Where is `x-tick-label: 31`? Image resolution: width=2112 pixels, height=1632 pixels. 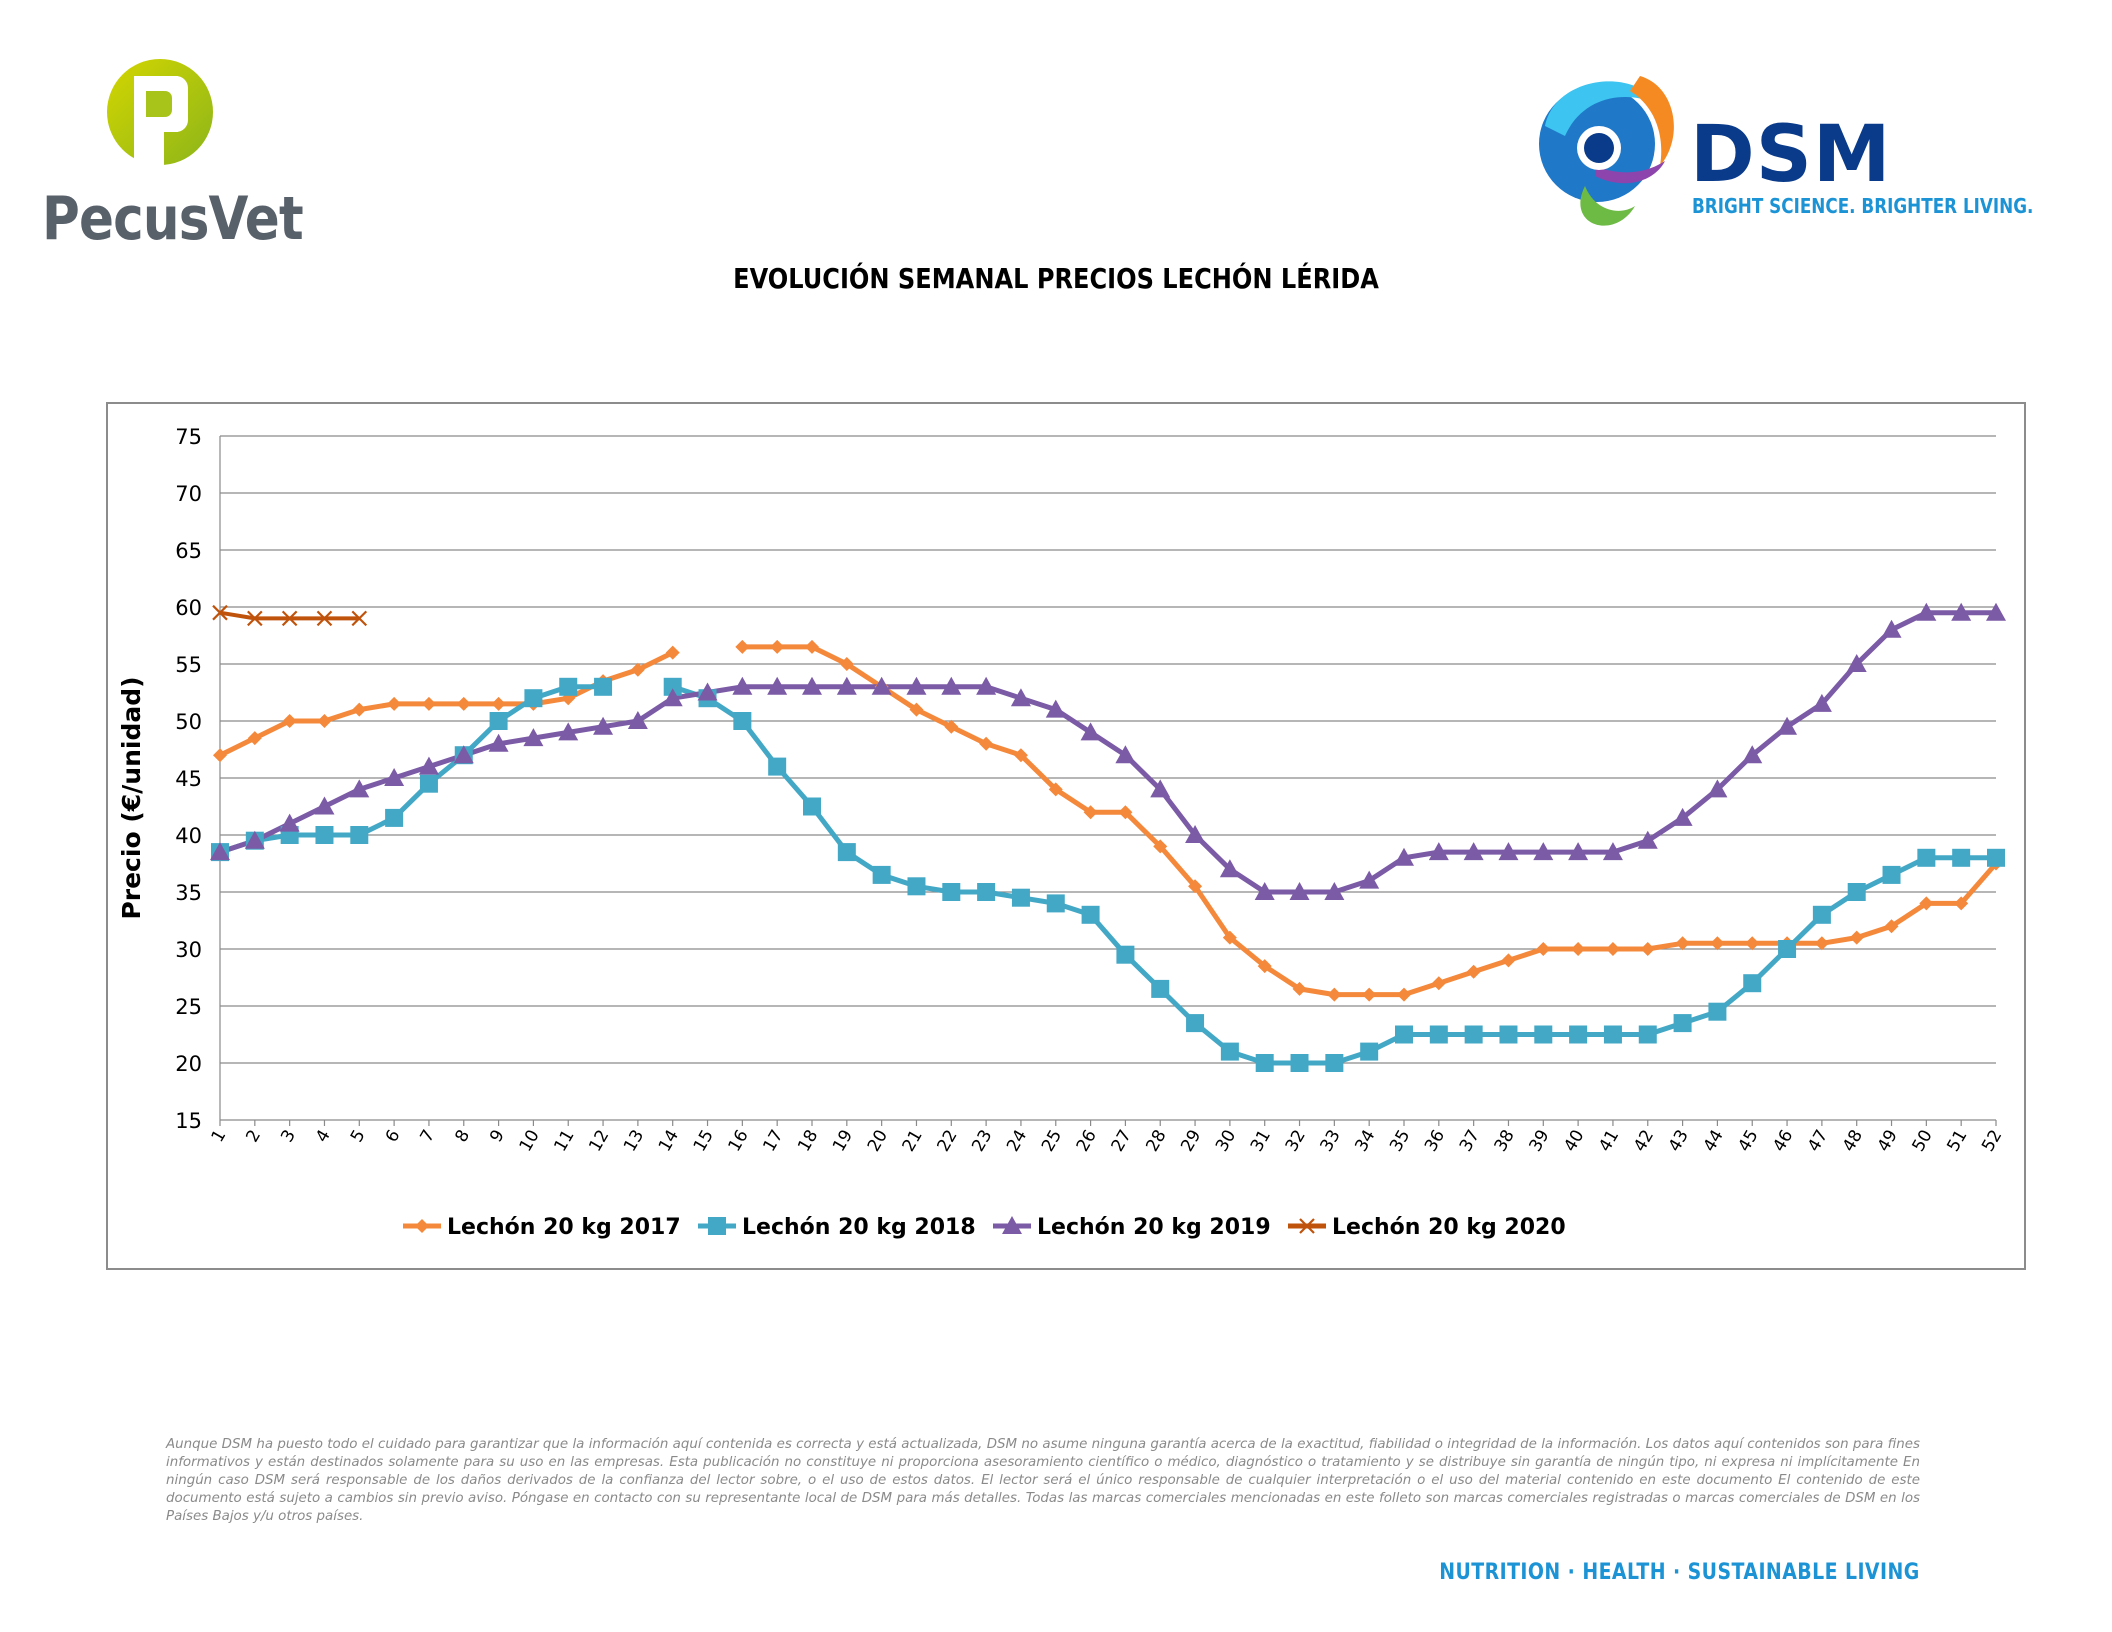
x-tick-label: 31 is located at coordinates (1261, 1141).